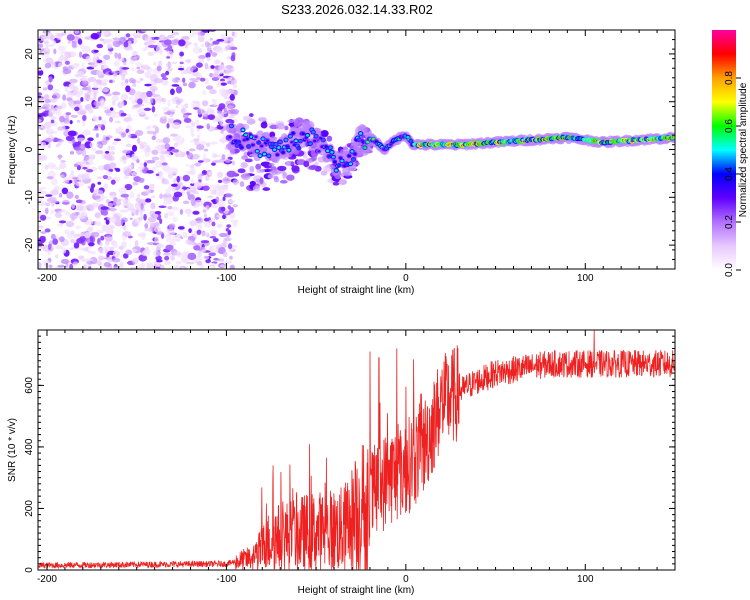 This screenshot has height=600, width=750. I want to click on y-tick-label: -10, so click(29, 197).